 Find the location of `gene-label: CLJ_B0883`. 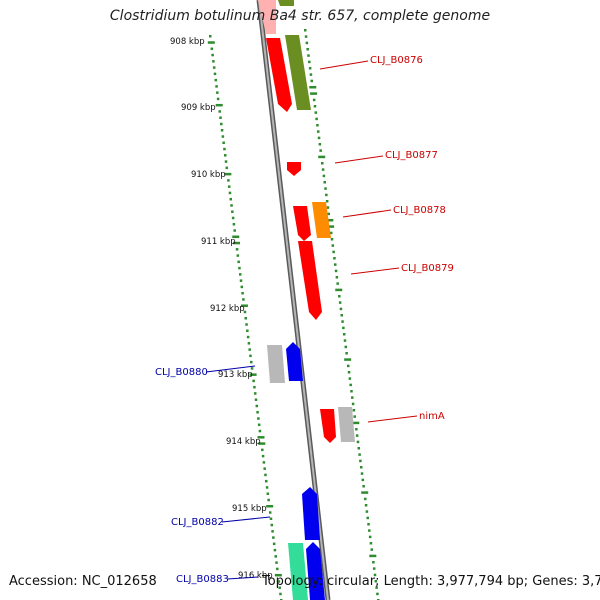

gene-label: CLJ_B0883 is located at coordinates (202, 579).